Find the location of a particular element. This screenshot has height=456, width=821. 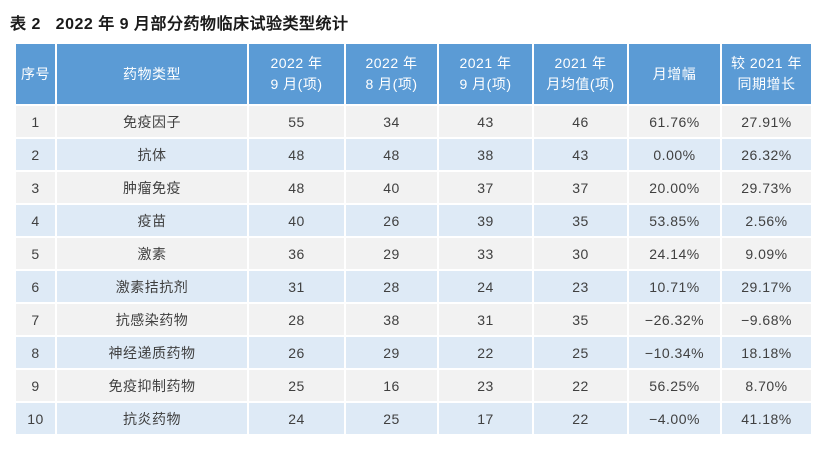

table-cell: 8.70% is located at coordinates (766, 385).